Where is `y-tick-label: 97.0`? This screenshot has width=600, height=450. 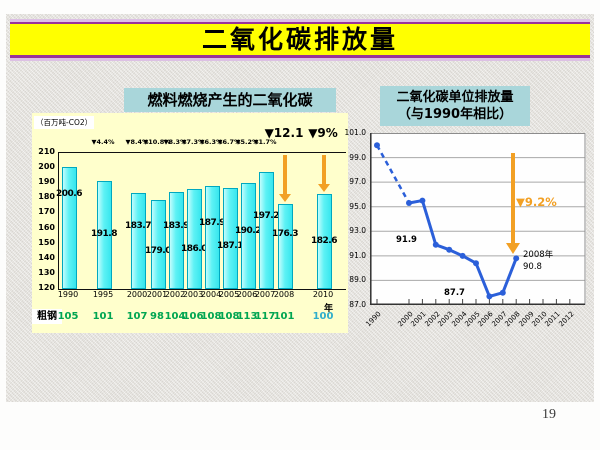 y-tick-label: 97.0 is located at coordinates (357, 182).